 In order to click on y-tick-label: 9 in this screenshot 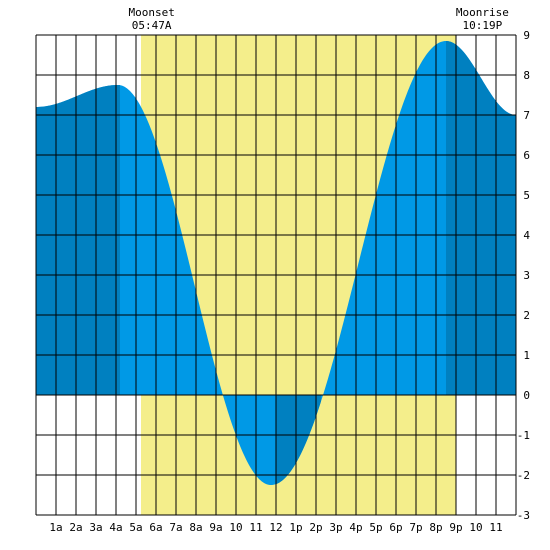, I will do `click(526, 35)`.